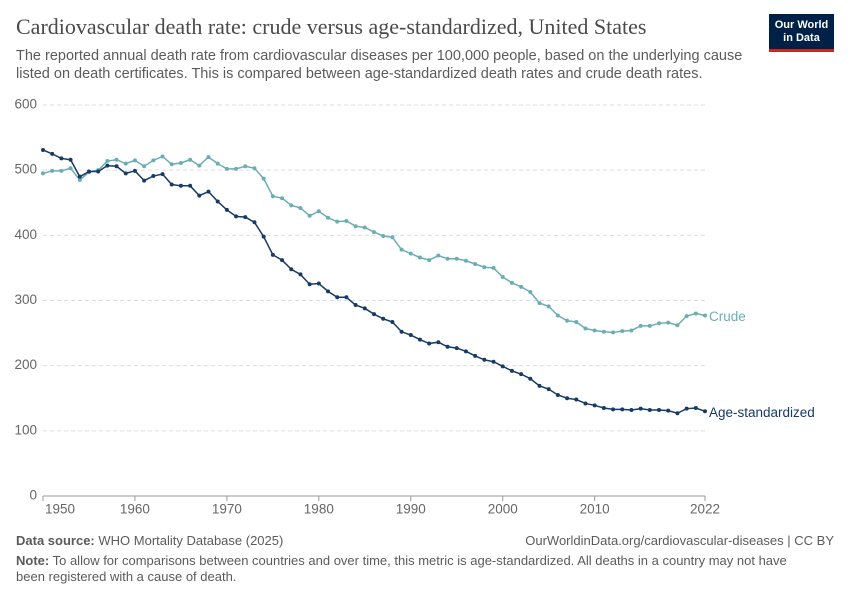  I want to click on series-label: Crude, so click(727, 316).